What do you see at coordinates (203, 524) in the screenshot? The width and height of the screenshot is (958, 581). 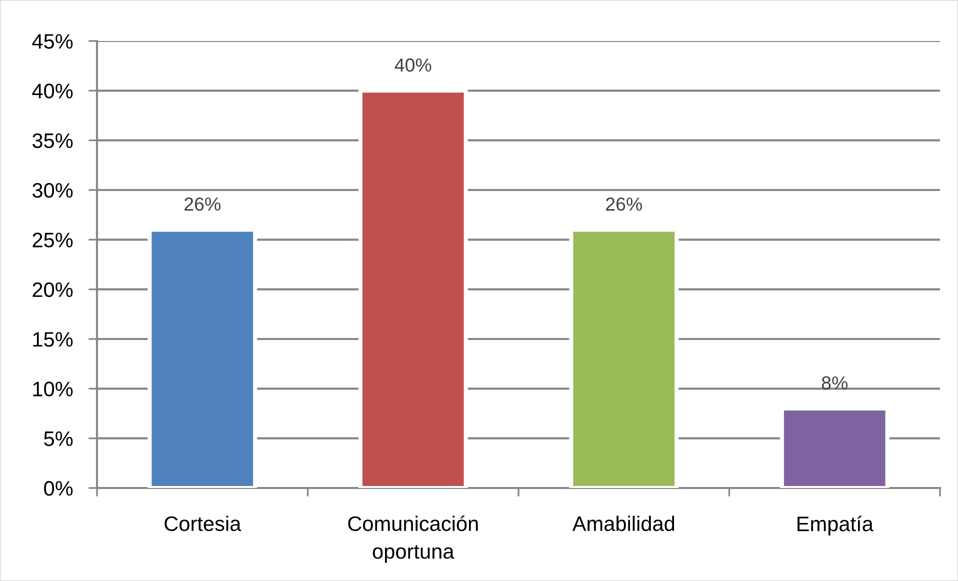 I see `x-tick-label: Cortesia` at bounding box center [203, 524].